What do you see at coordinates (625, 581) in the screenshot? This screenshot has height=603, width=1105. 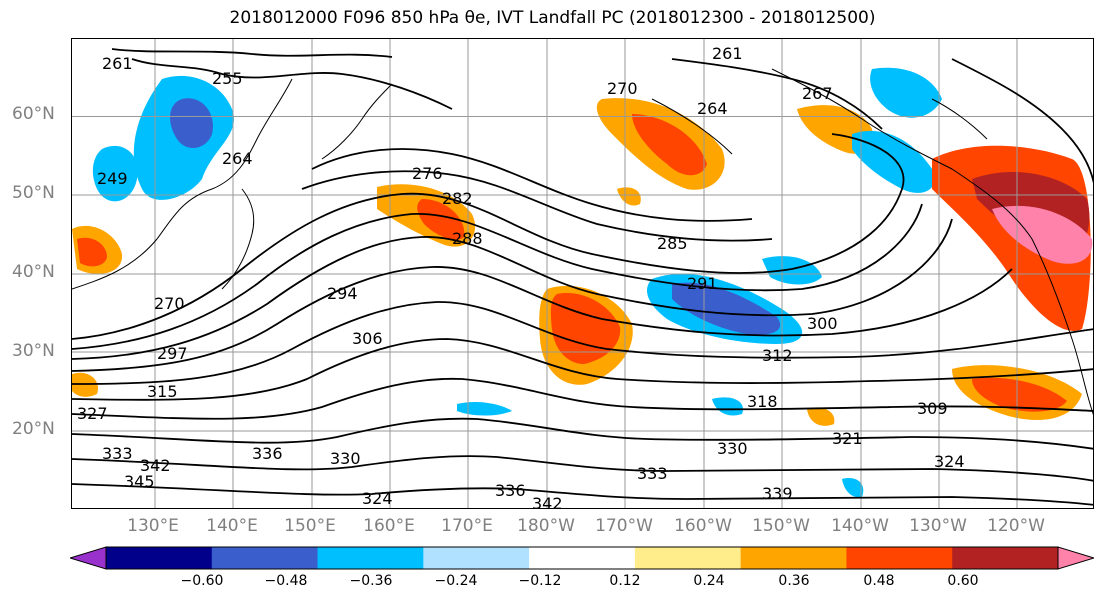 I see `colorbar-tick: 0.12` at bounding box center [625, 581].